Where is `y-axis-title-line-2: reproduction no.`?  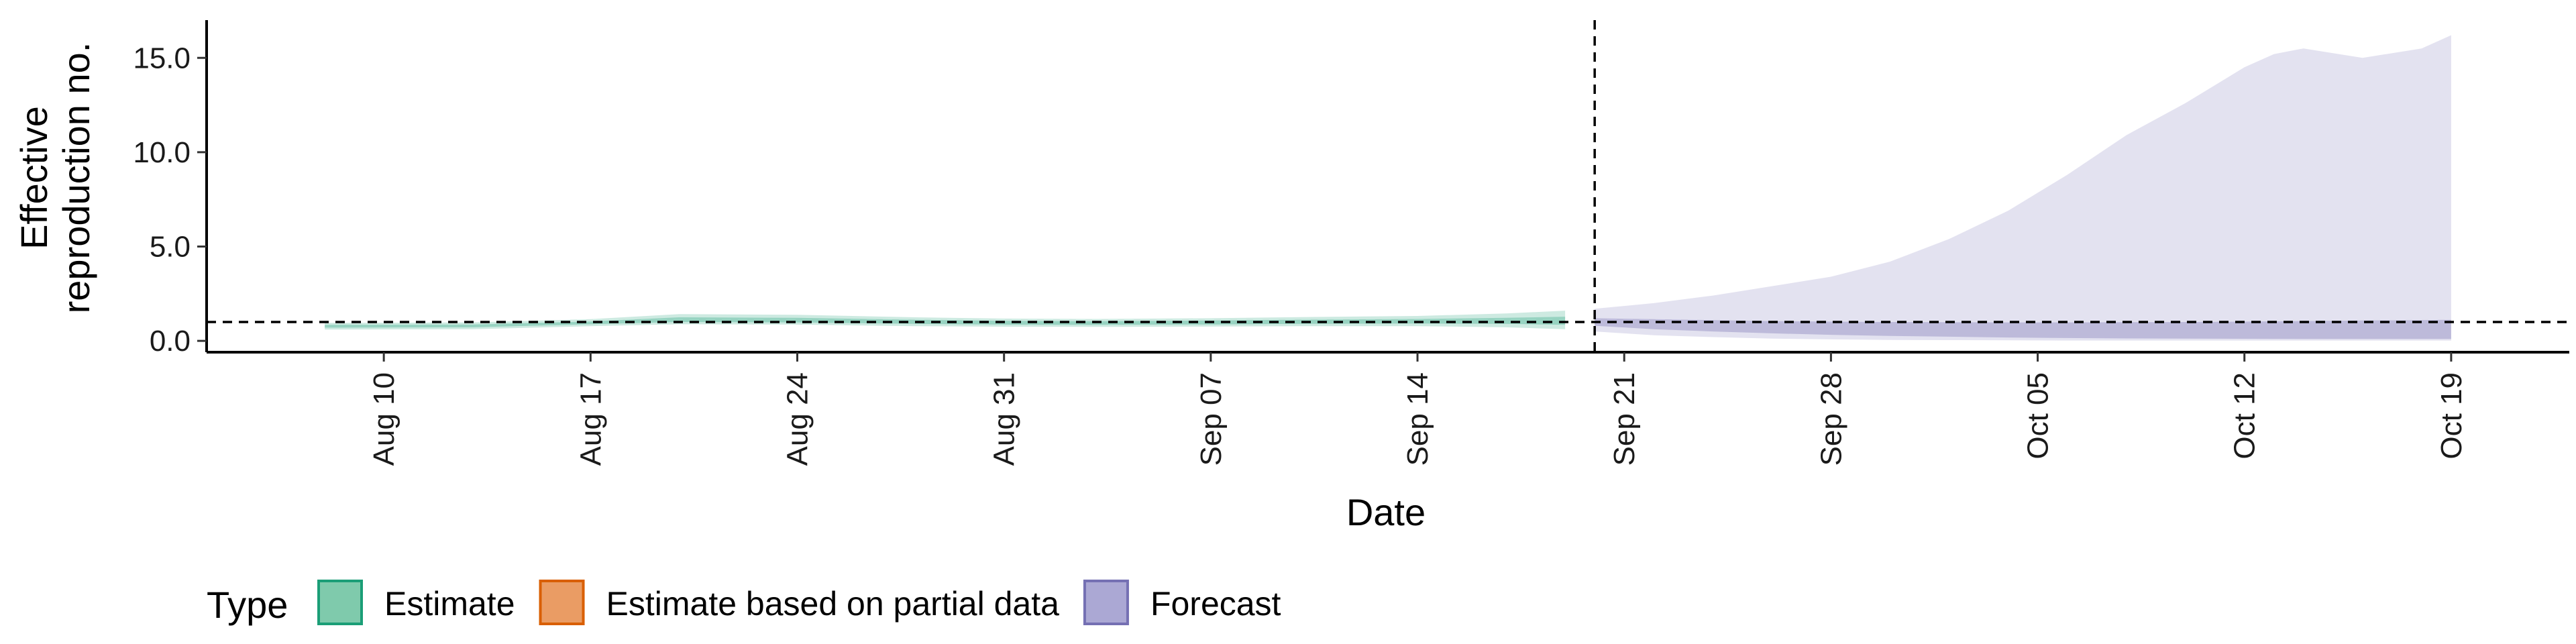
y-axis-title-line-2: reproduction no. is located at coordinates (76, 178).